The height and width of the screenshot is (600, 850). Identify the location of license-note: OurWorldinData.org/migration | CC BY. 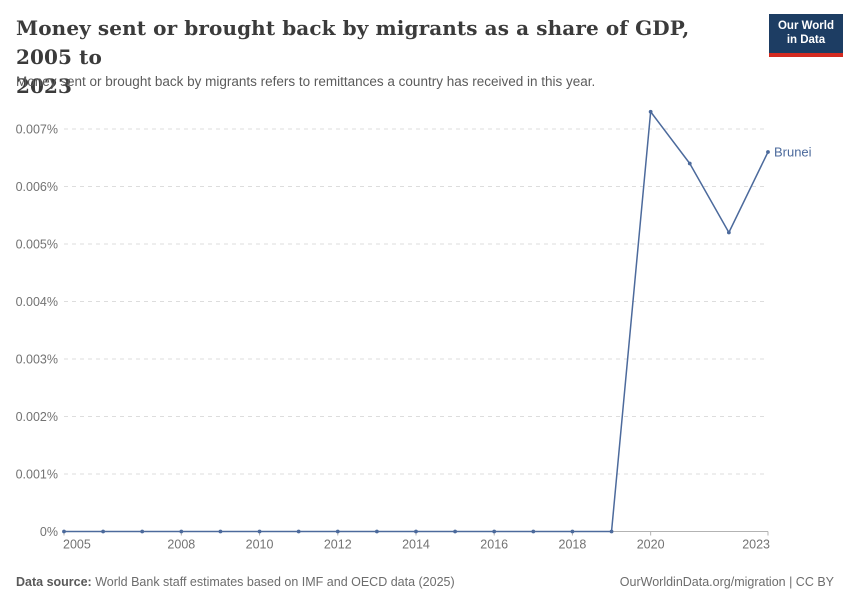
(726, 582).